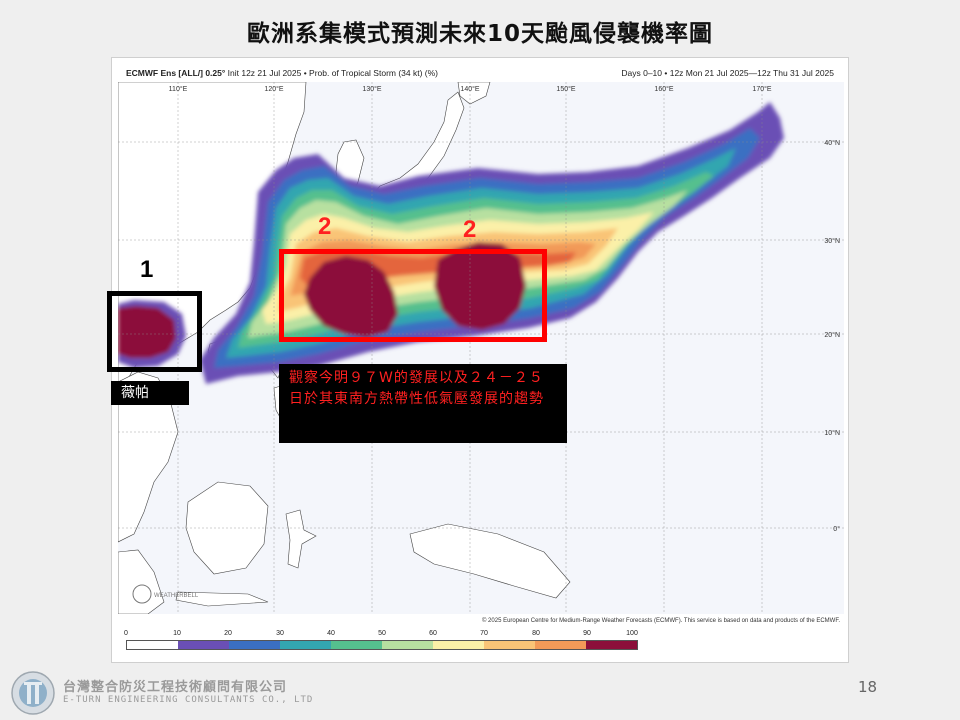  Describe the element at coordinates (176, 596) in the screenshot. I see `watermark-text: WEATHERBELL` at that location.